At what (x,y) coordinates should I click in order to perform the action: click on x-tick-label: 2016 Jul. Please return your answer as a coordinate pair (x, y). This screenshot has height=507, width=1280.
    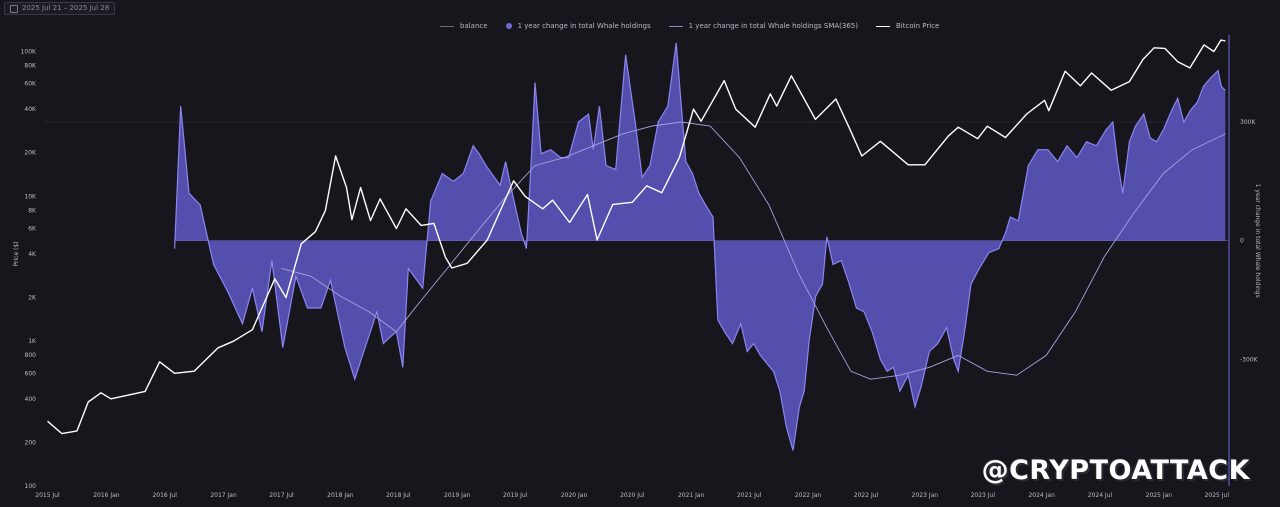
    Looking at the image, I should click on (164, 495).